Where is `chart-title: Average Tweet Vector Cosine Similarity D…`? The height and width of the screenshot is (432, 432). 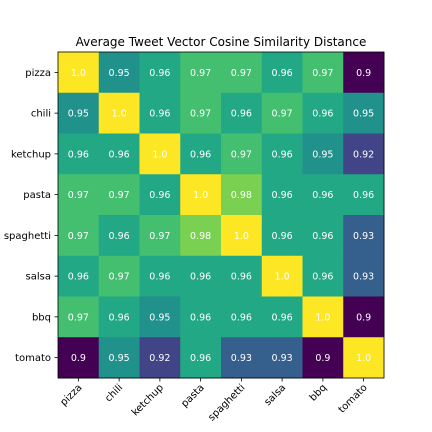 chart-title: Average Tweet Vector Cosine Similarity D… is located at coordinates (221, 42).